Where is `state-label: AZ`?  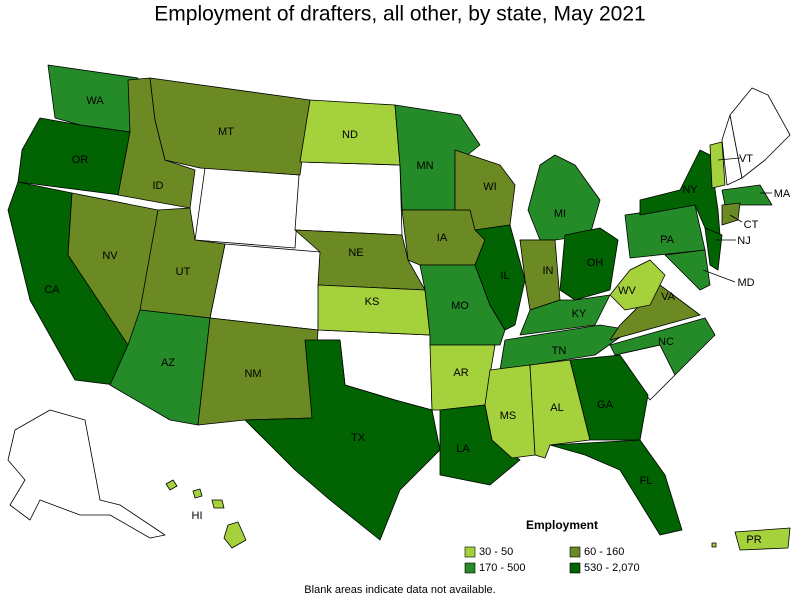
state-label: AZ is located at coordinates (168, 363).